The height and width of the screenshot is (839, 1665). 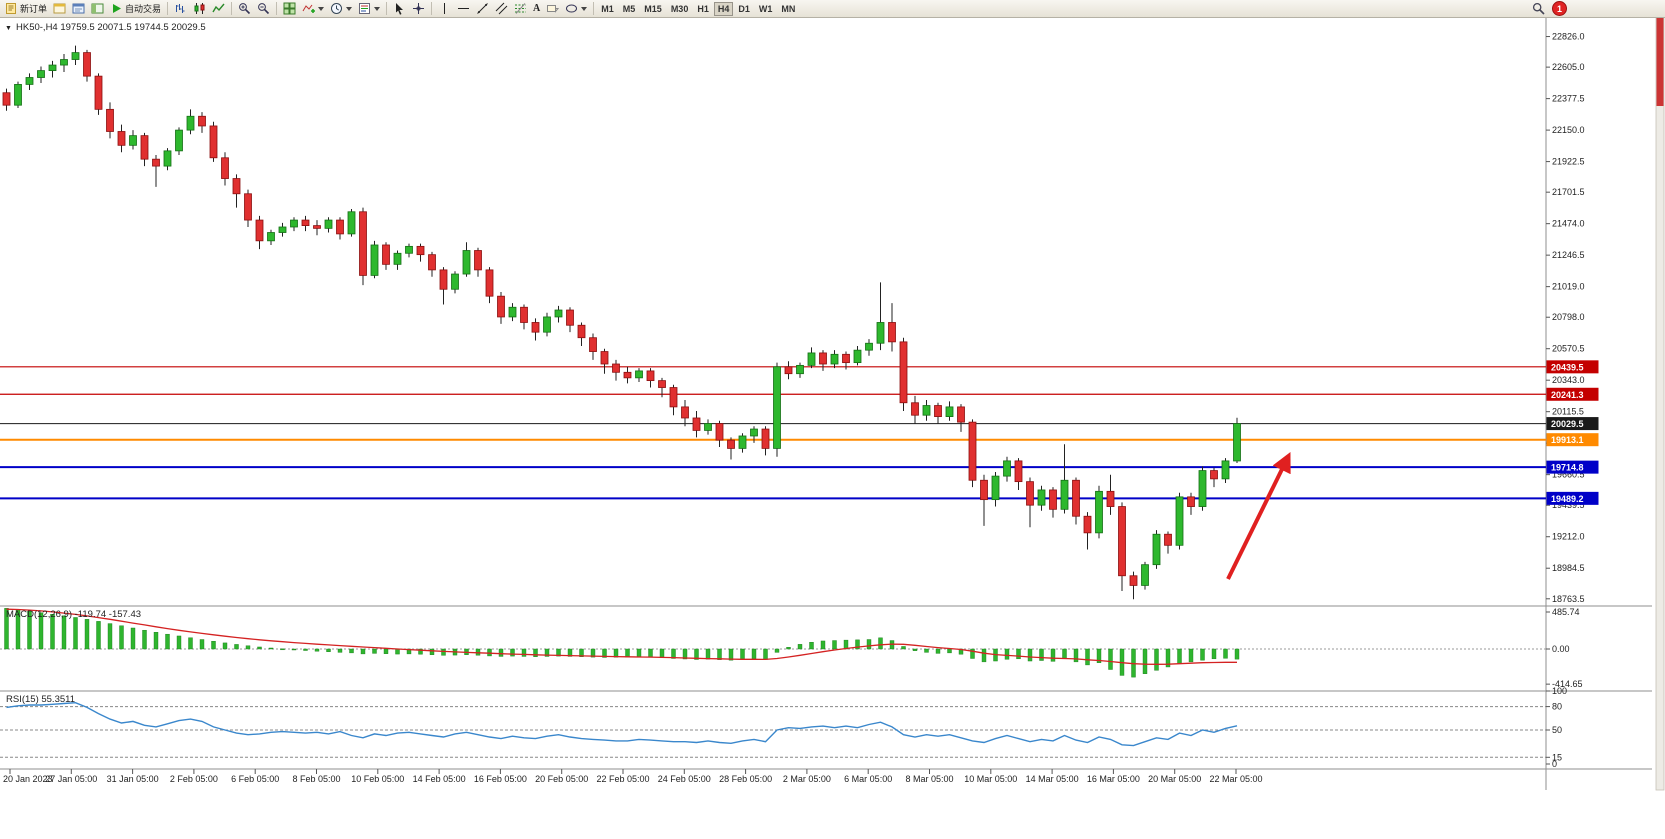 I want to click on timeframe-button-m15: M15, so click(x=653, y=9).